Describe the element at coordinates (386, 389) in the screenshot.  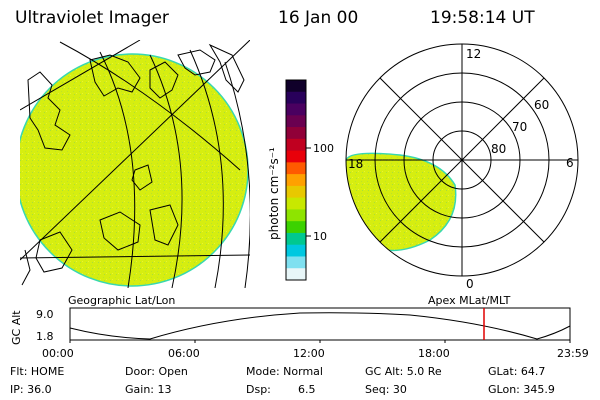
I see `status-seq: Seq: 30` at that location.